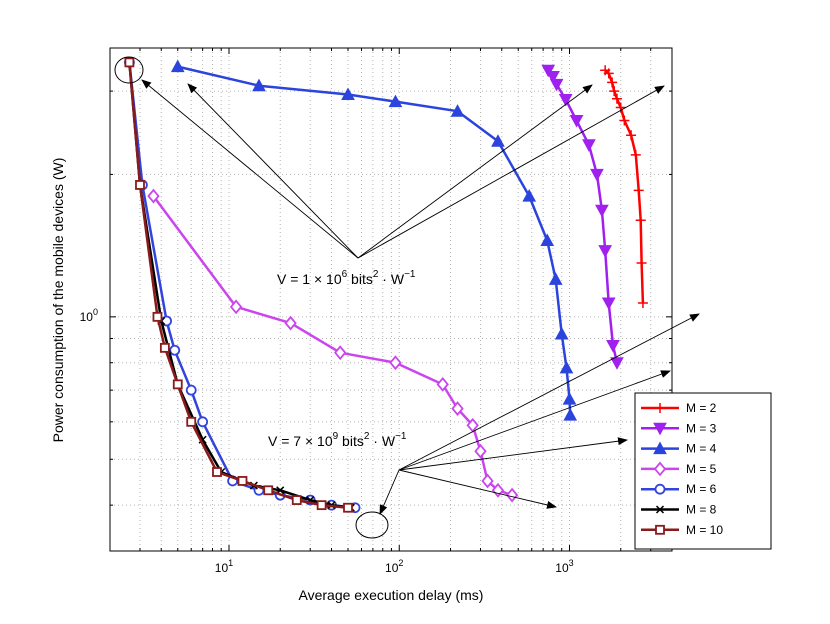 The height and width of the screenshot is (624, 830). I want to click on x-axis-label: Average execution delay (ms), so click(391, 595).